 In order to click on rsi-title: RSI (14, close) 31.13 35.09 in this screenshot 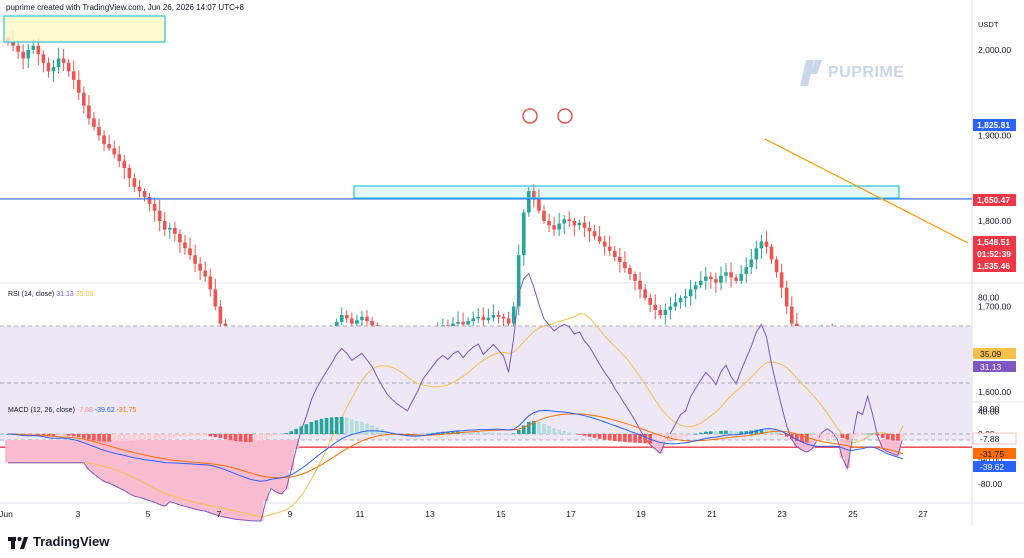, I will do `click(50, 294)`.